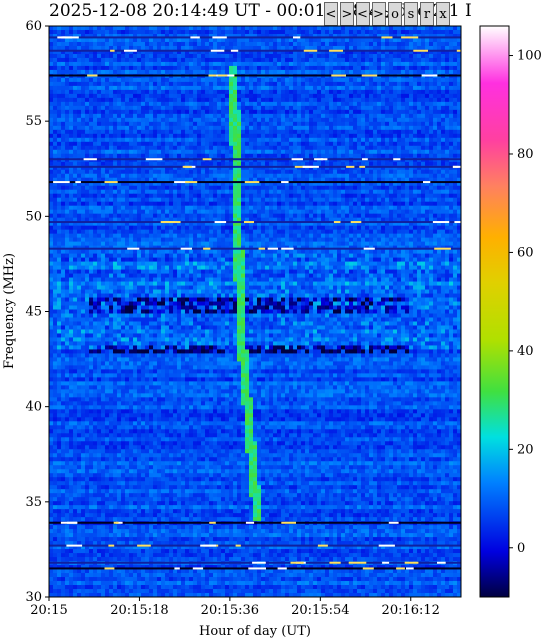  What do you see at coordinates (9, 311) in the screenshot?
I see `y-axis-label: Frequency (MHz)` at bounding box center [9, 311].